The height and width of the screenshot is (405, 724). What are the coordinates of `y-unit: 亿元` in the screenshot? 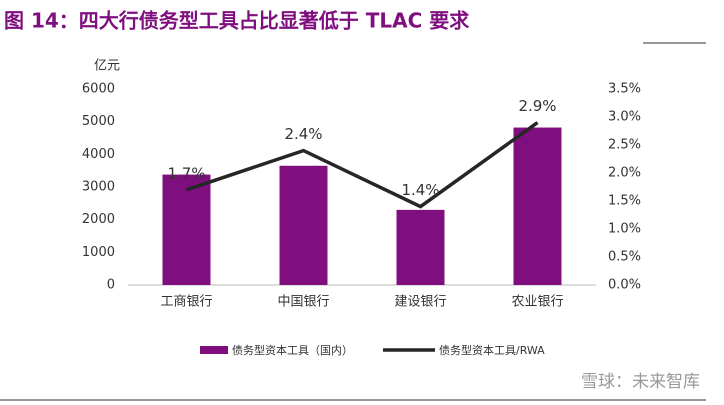 It's located at (107, 66).